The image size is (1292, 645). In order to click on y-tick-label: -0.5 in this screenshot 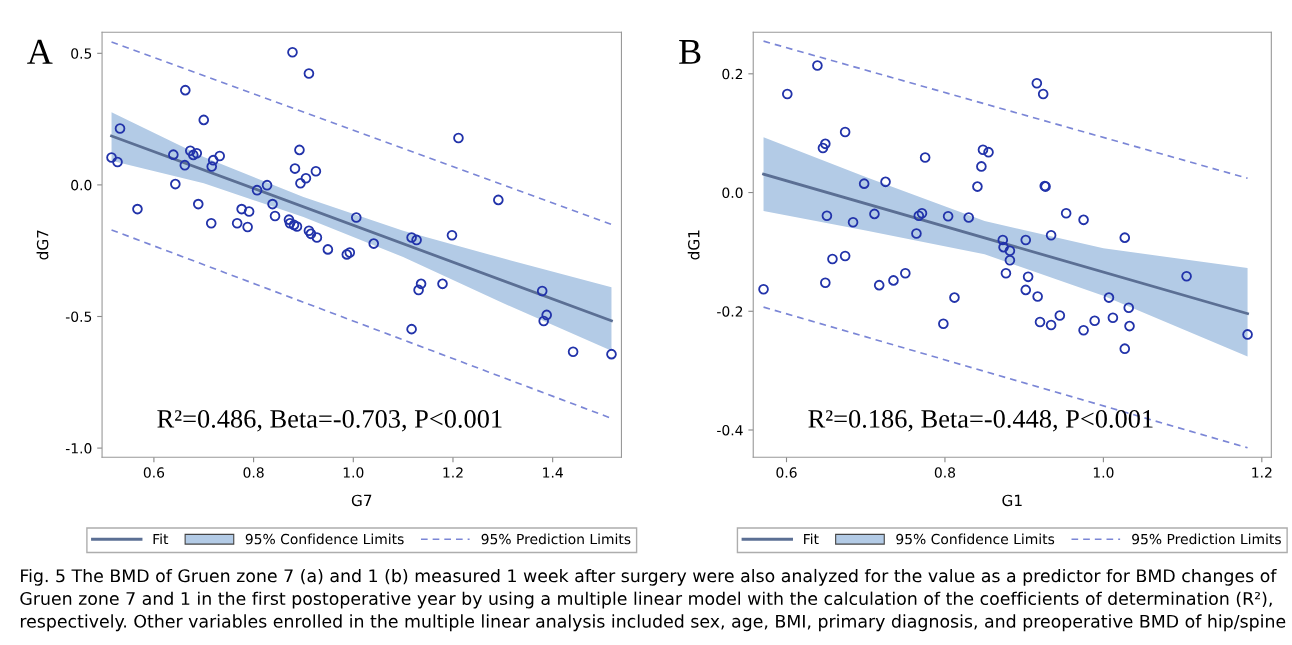, I will do `click(78, 316)`.